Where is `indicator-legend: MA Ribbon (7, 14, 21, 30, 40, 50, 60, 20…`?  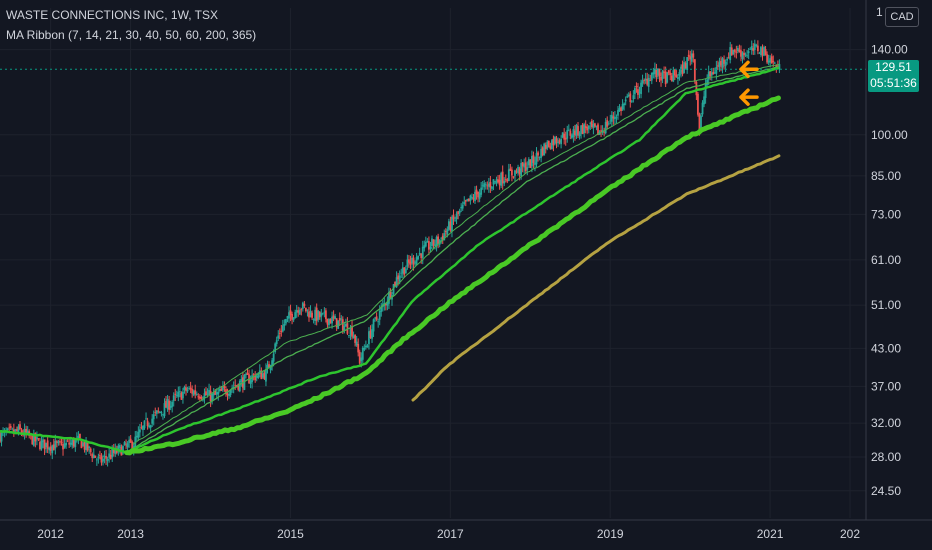 indicator-legend: MA Ribbon (7, 14, 21, 30, 40, 50, 60, 20… is located at coordinates (131, 35).